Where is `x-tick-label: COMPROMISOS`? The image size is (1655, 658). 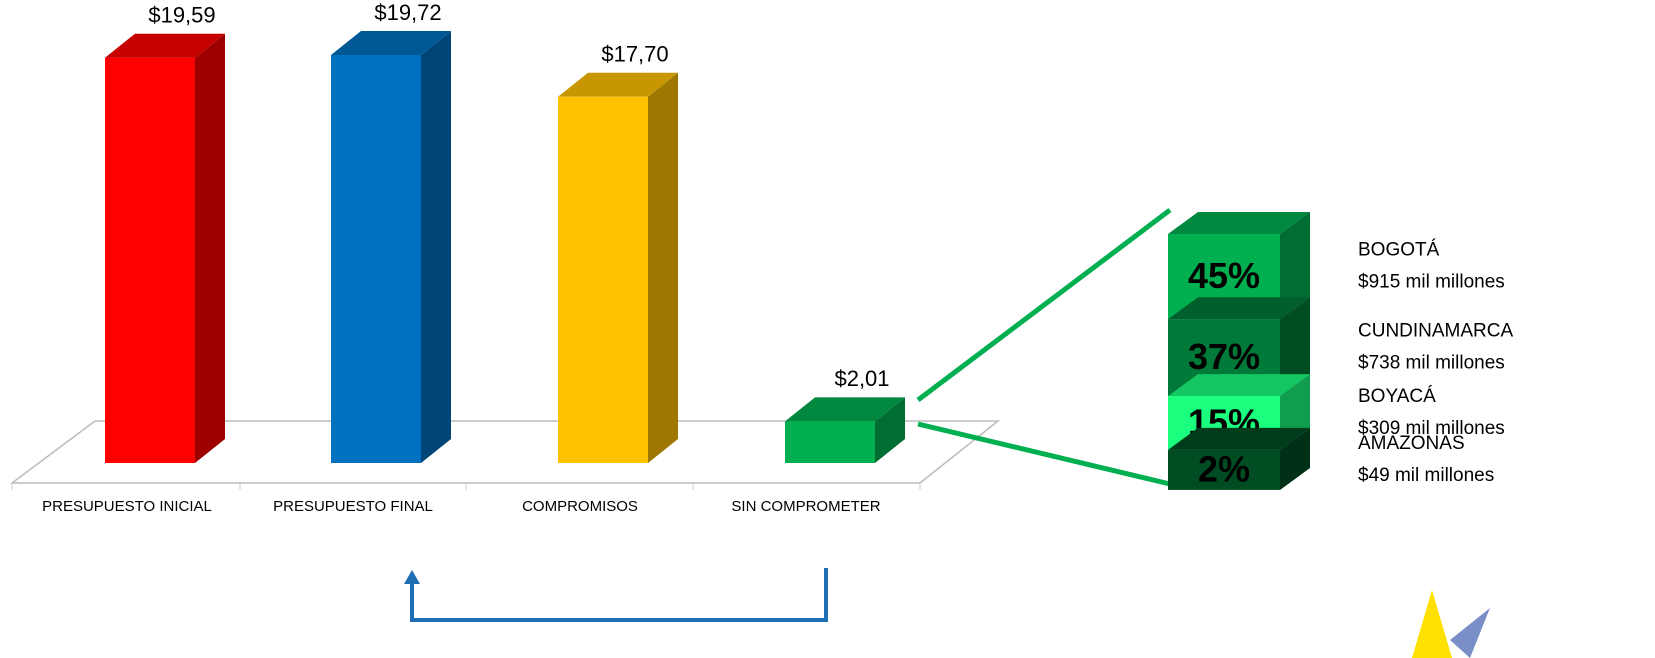
x-tick-label: COMPROMISOS is located at coordinates (580, 506).